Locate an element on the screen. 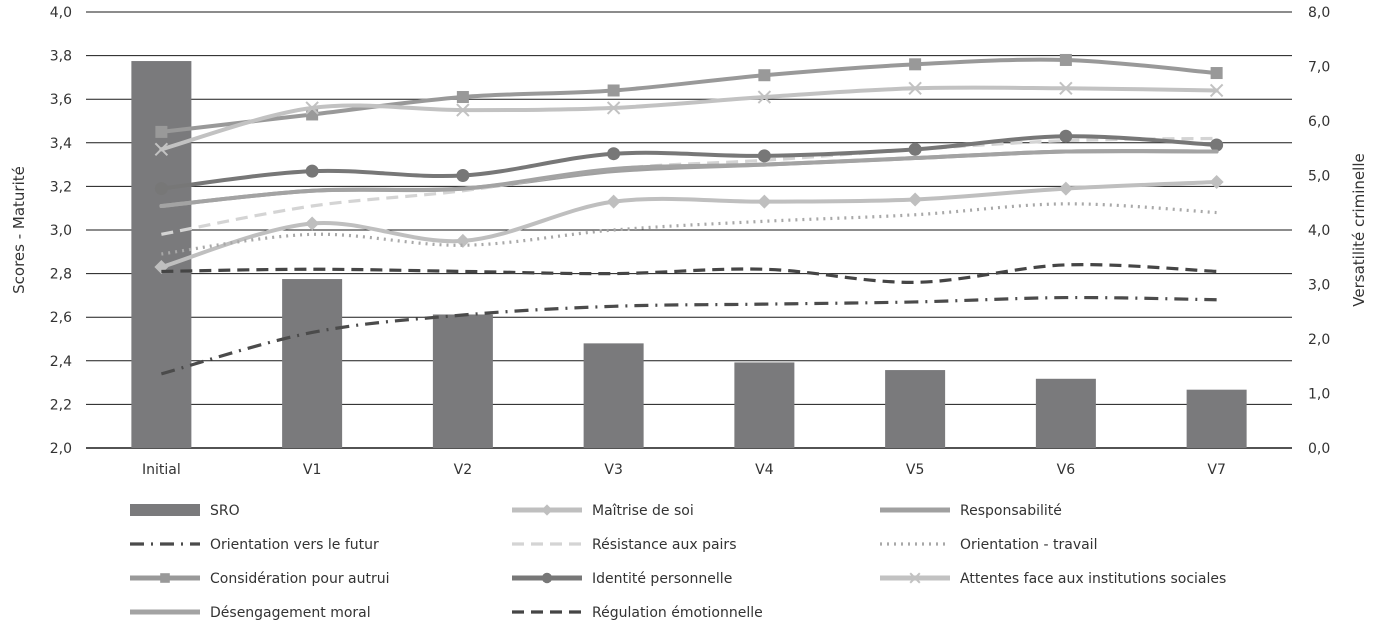 This screenshot has height=623, width=1376. line-maitrise-de-soi is located at coordinates (689, 225).